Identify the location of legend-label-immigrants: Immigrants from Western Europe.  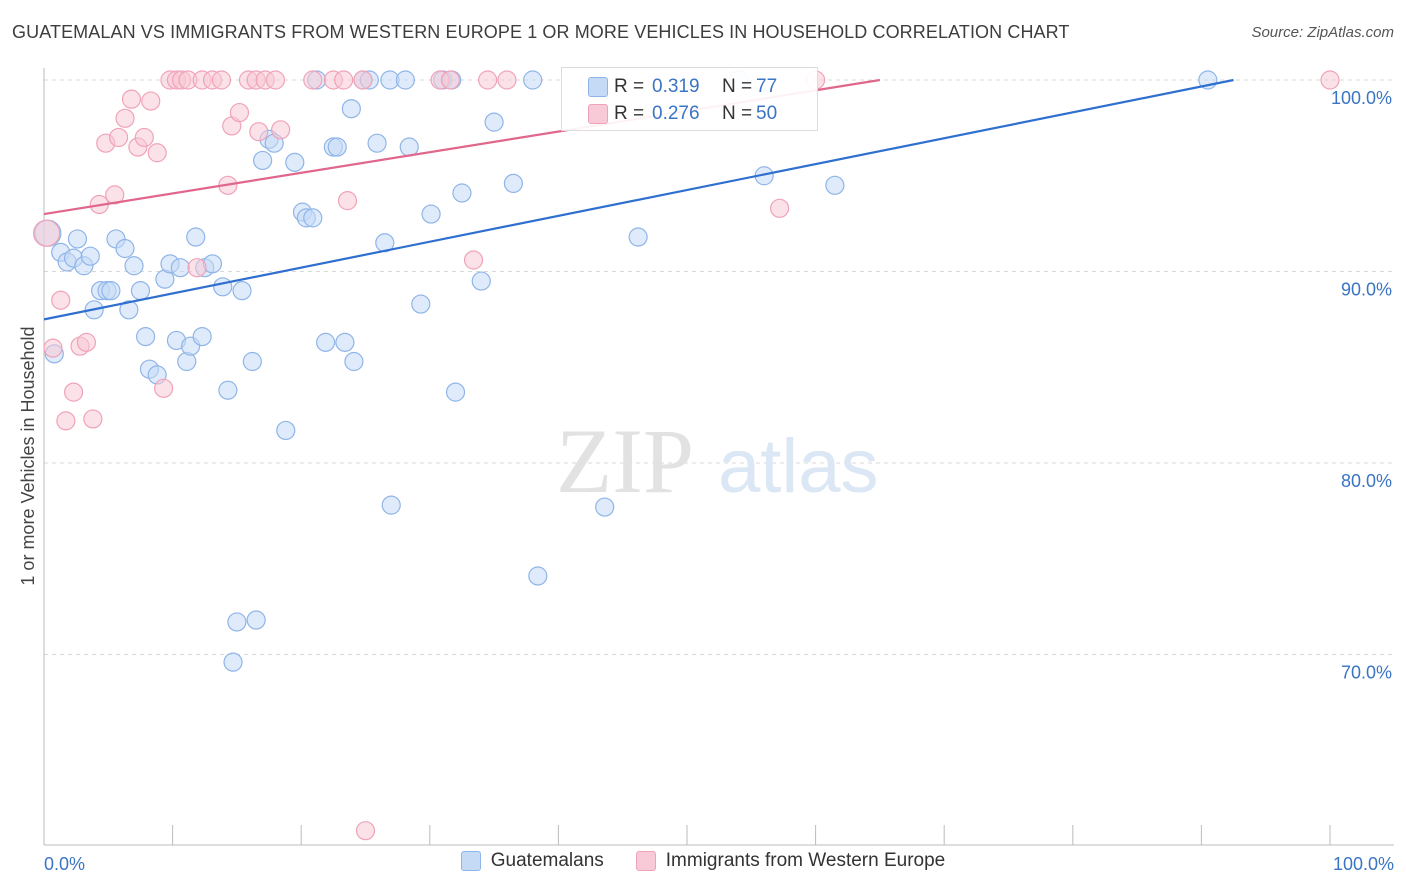
(805, 860).